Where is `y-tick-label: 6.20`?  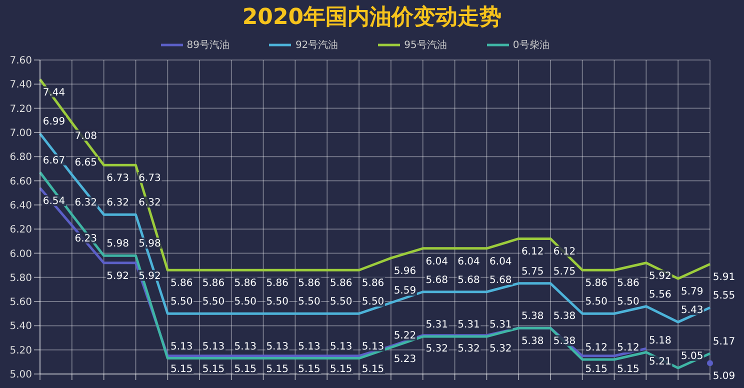
y-tick-label: 6.20 is located at coordinates (21, 230).